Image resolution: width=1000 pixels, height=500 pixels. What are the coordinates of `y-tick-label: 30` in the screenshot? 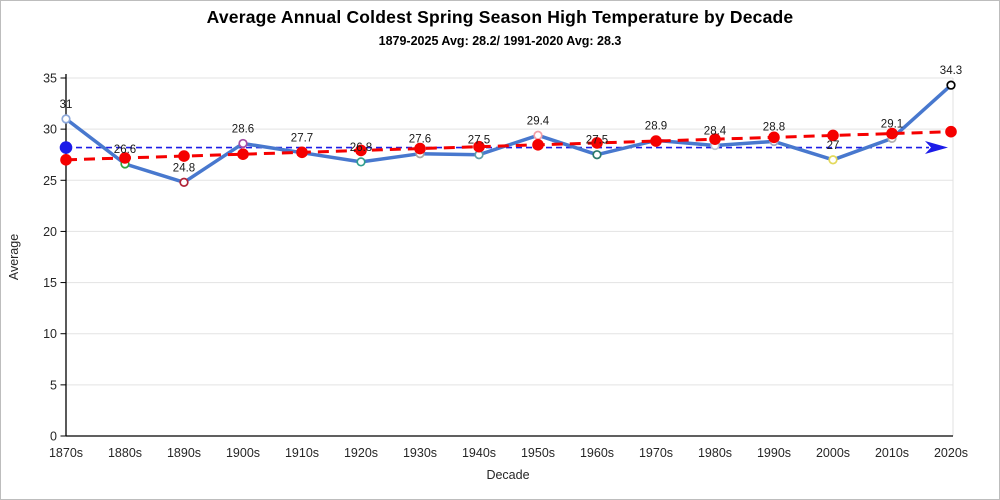 It's located at (50, 130).